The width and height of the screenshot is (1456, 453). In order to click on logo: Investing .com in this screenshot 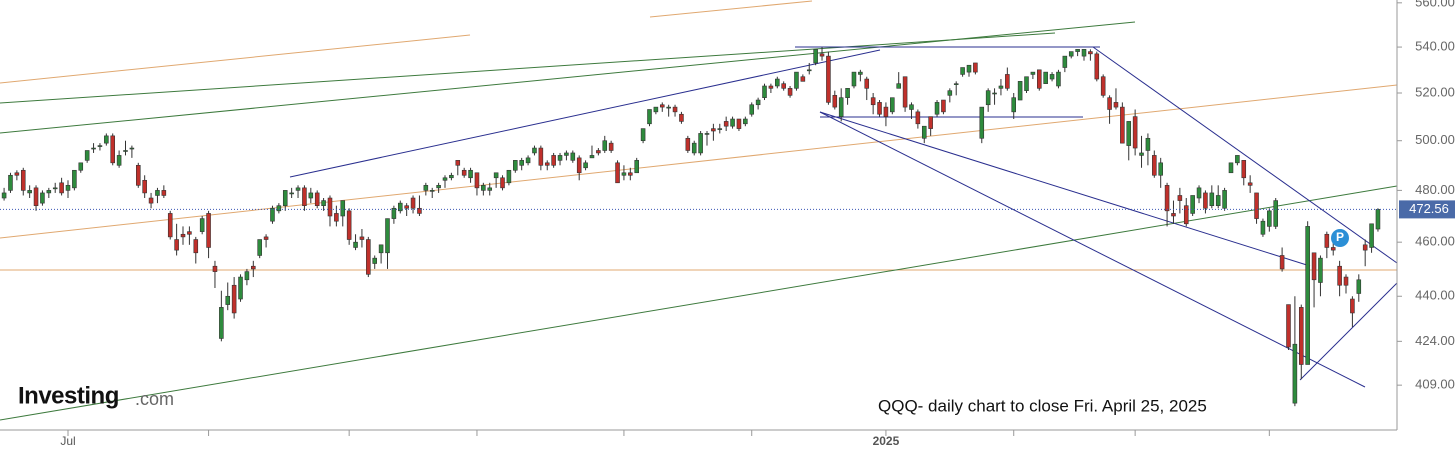, I will do `click(96, 395)`.